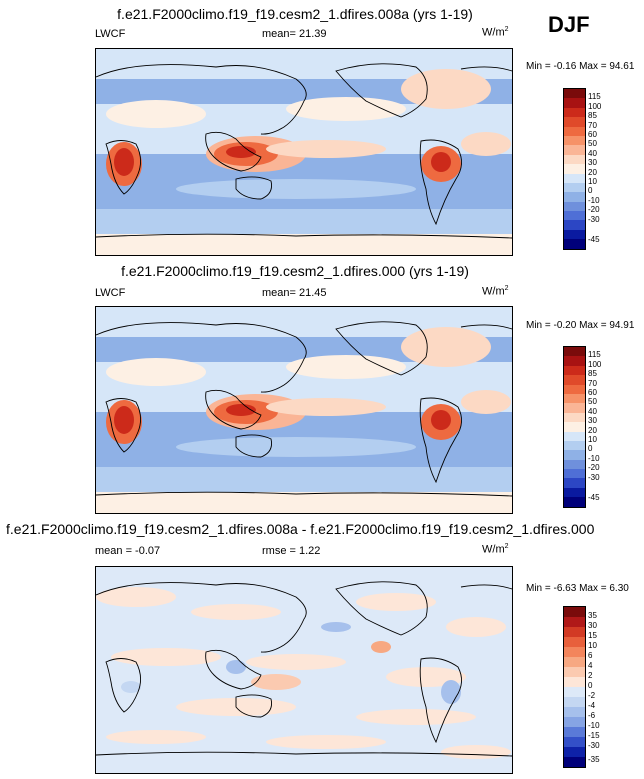  Describe the element at coordinates (592, 615) in the screenshot. I see `colorbar-tick: 35` at that location.